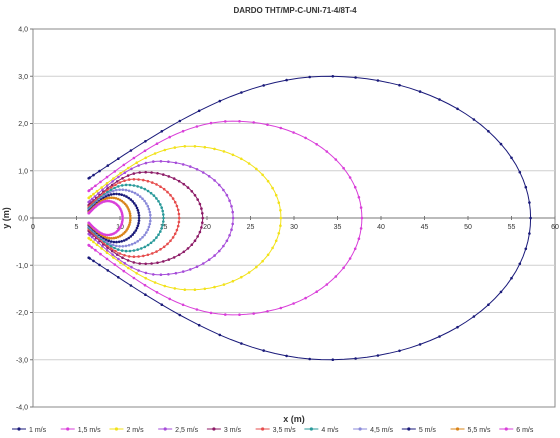  What do you see at coordinates (178, 430) in the screenshot?
I see `legend-item: 2,5 m/s` at bounding box center [178, 430].